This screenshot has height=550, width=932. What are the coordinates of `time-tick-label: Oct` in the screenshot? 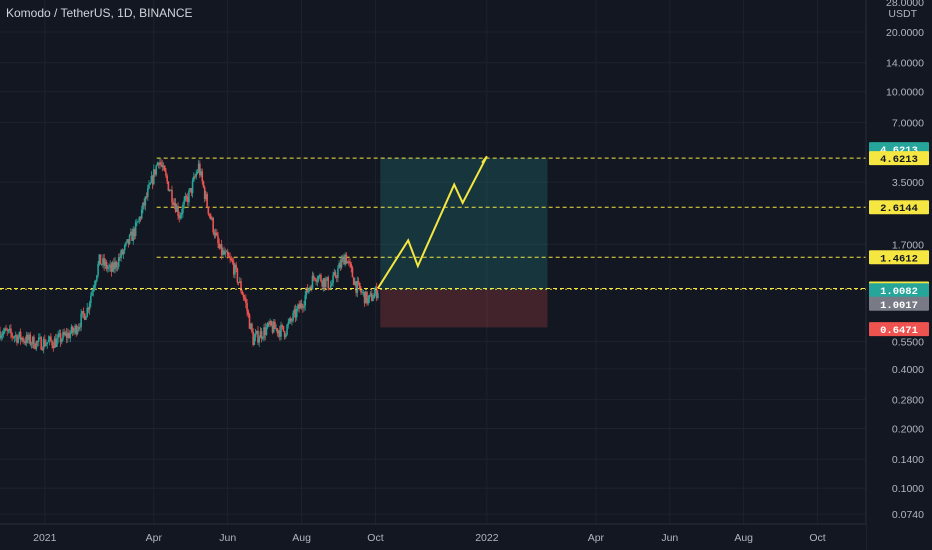 It's located at (375, 538).